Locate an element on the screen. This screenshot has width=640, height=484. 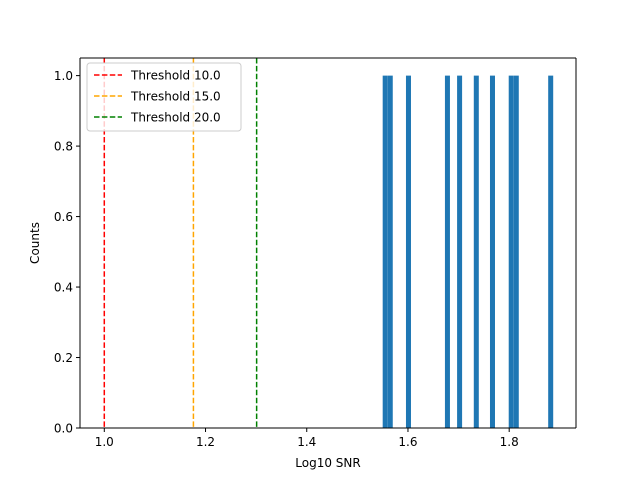
y-tick-label: 0.6 is located at coordinates (63, 217).